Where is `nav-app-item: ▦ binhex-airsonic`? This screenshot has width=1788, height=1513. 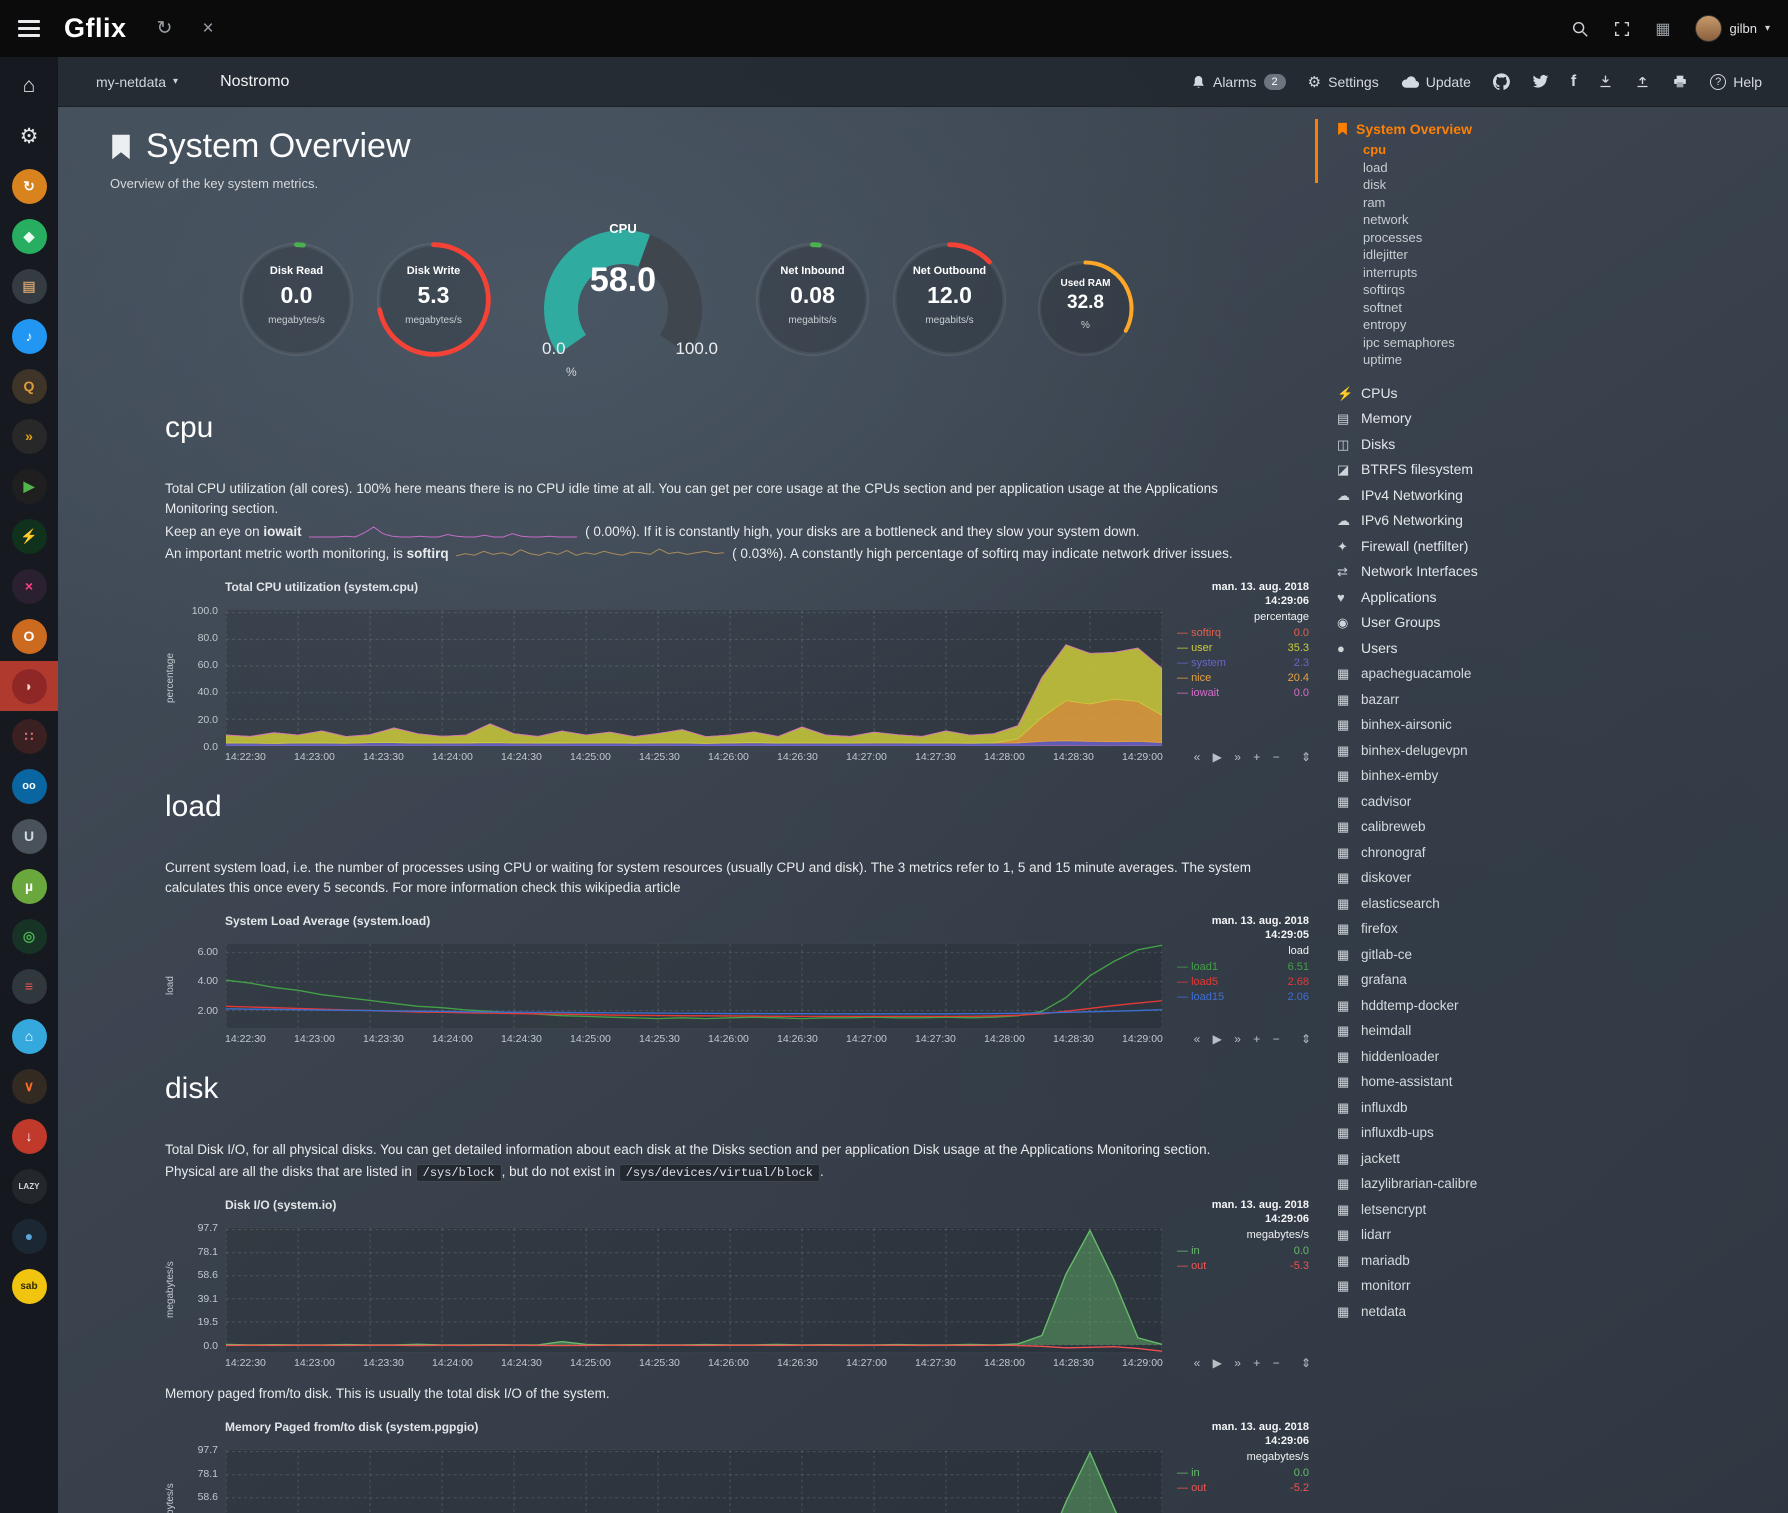 nav-app-item: ▦ binhex-airsonic is located at coordinates (1557, 725).